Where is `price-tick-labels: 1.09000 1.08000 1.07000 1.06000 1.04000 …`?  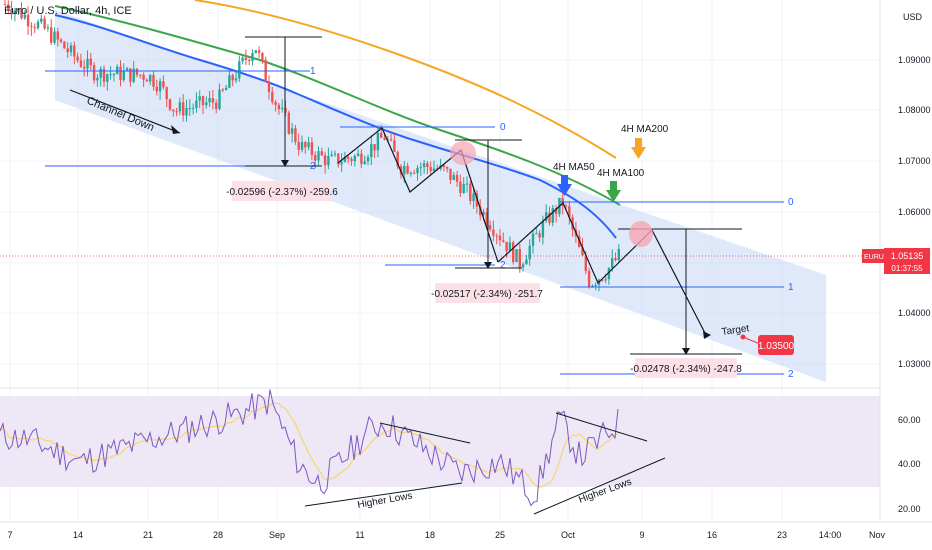
price-tick-labels: 1.09000 1.08000 1.07000 1.06000 1.04000 … is located at coordinates (914, 212).